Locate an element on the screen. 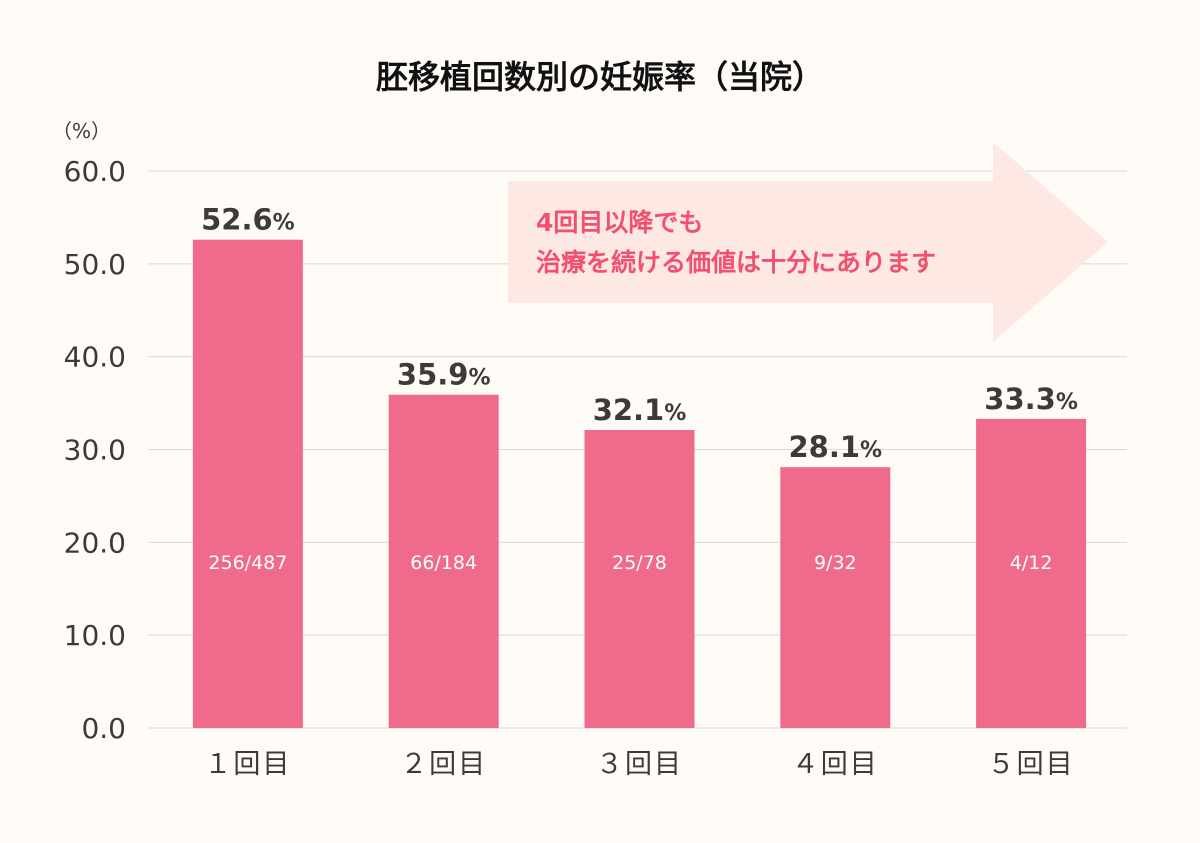  count-label: 256/487 is located at coordinates (247, 563).